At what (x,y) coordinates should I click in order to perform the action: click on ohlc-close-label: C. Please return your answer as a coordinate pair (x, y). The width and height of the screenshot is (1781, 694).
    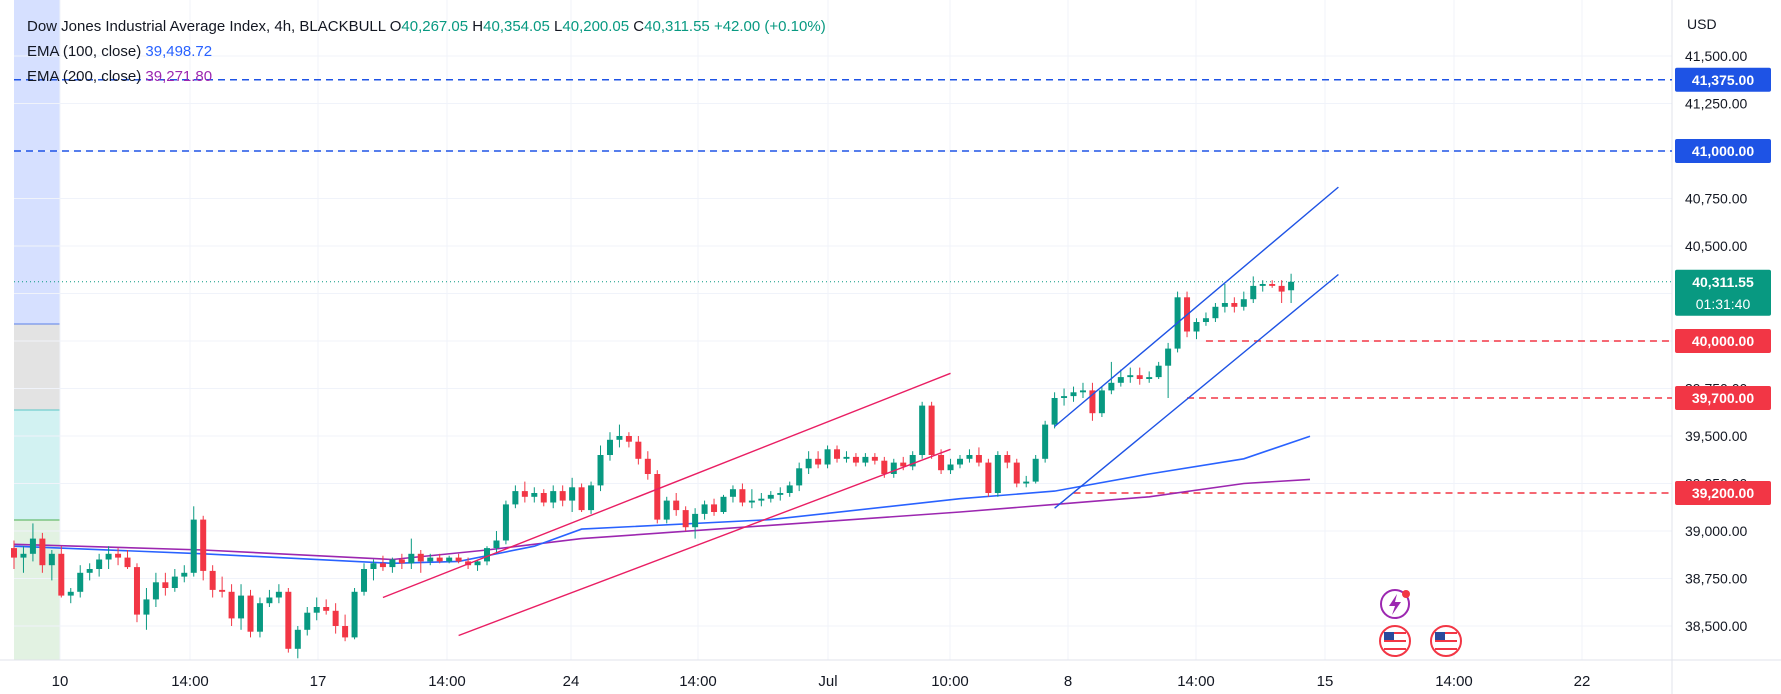
    Looking at the image, I should click on (639, 26).